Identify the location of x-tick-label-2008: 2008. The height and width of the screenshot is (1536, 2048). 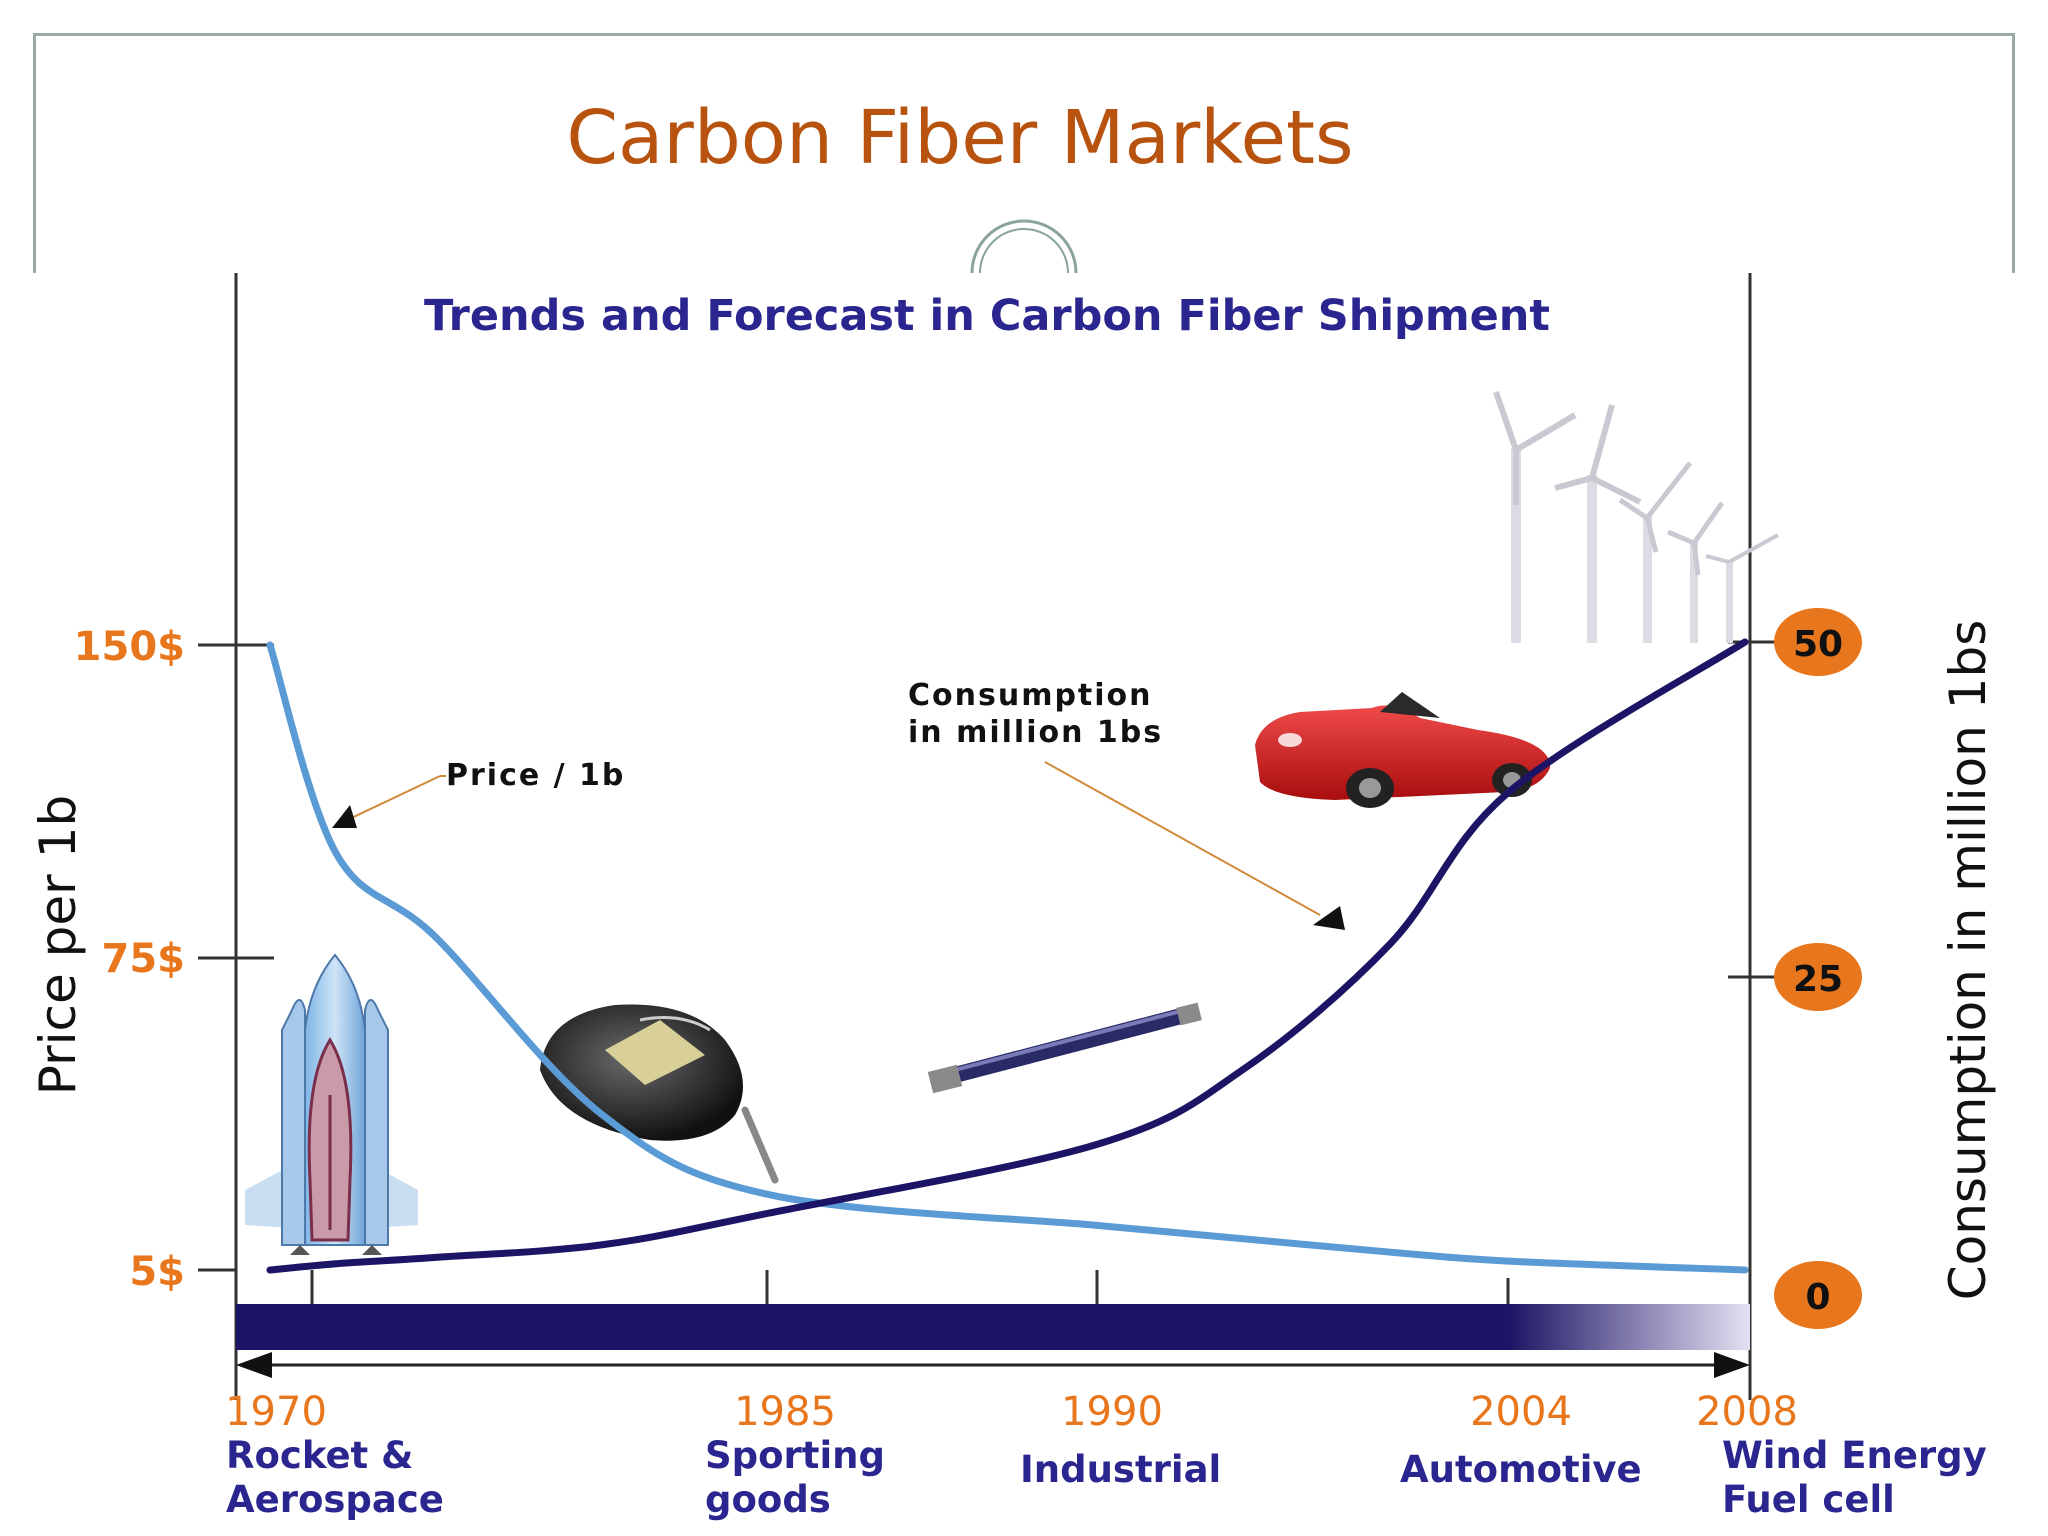
(1747, 1412).